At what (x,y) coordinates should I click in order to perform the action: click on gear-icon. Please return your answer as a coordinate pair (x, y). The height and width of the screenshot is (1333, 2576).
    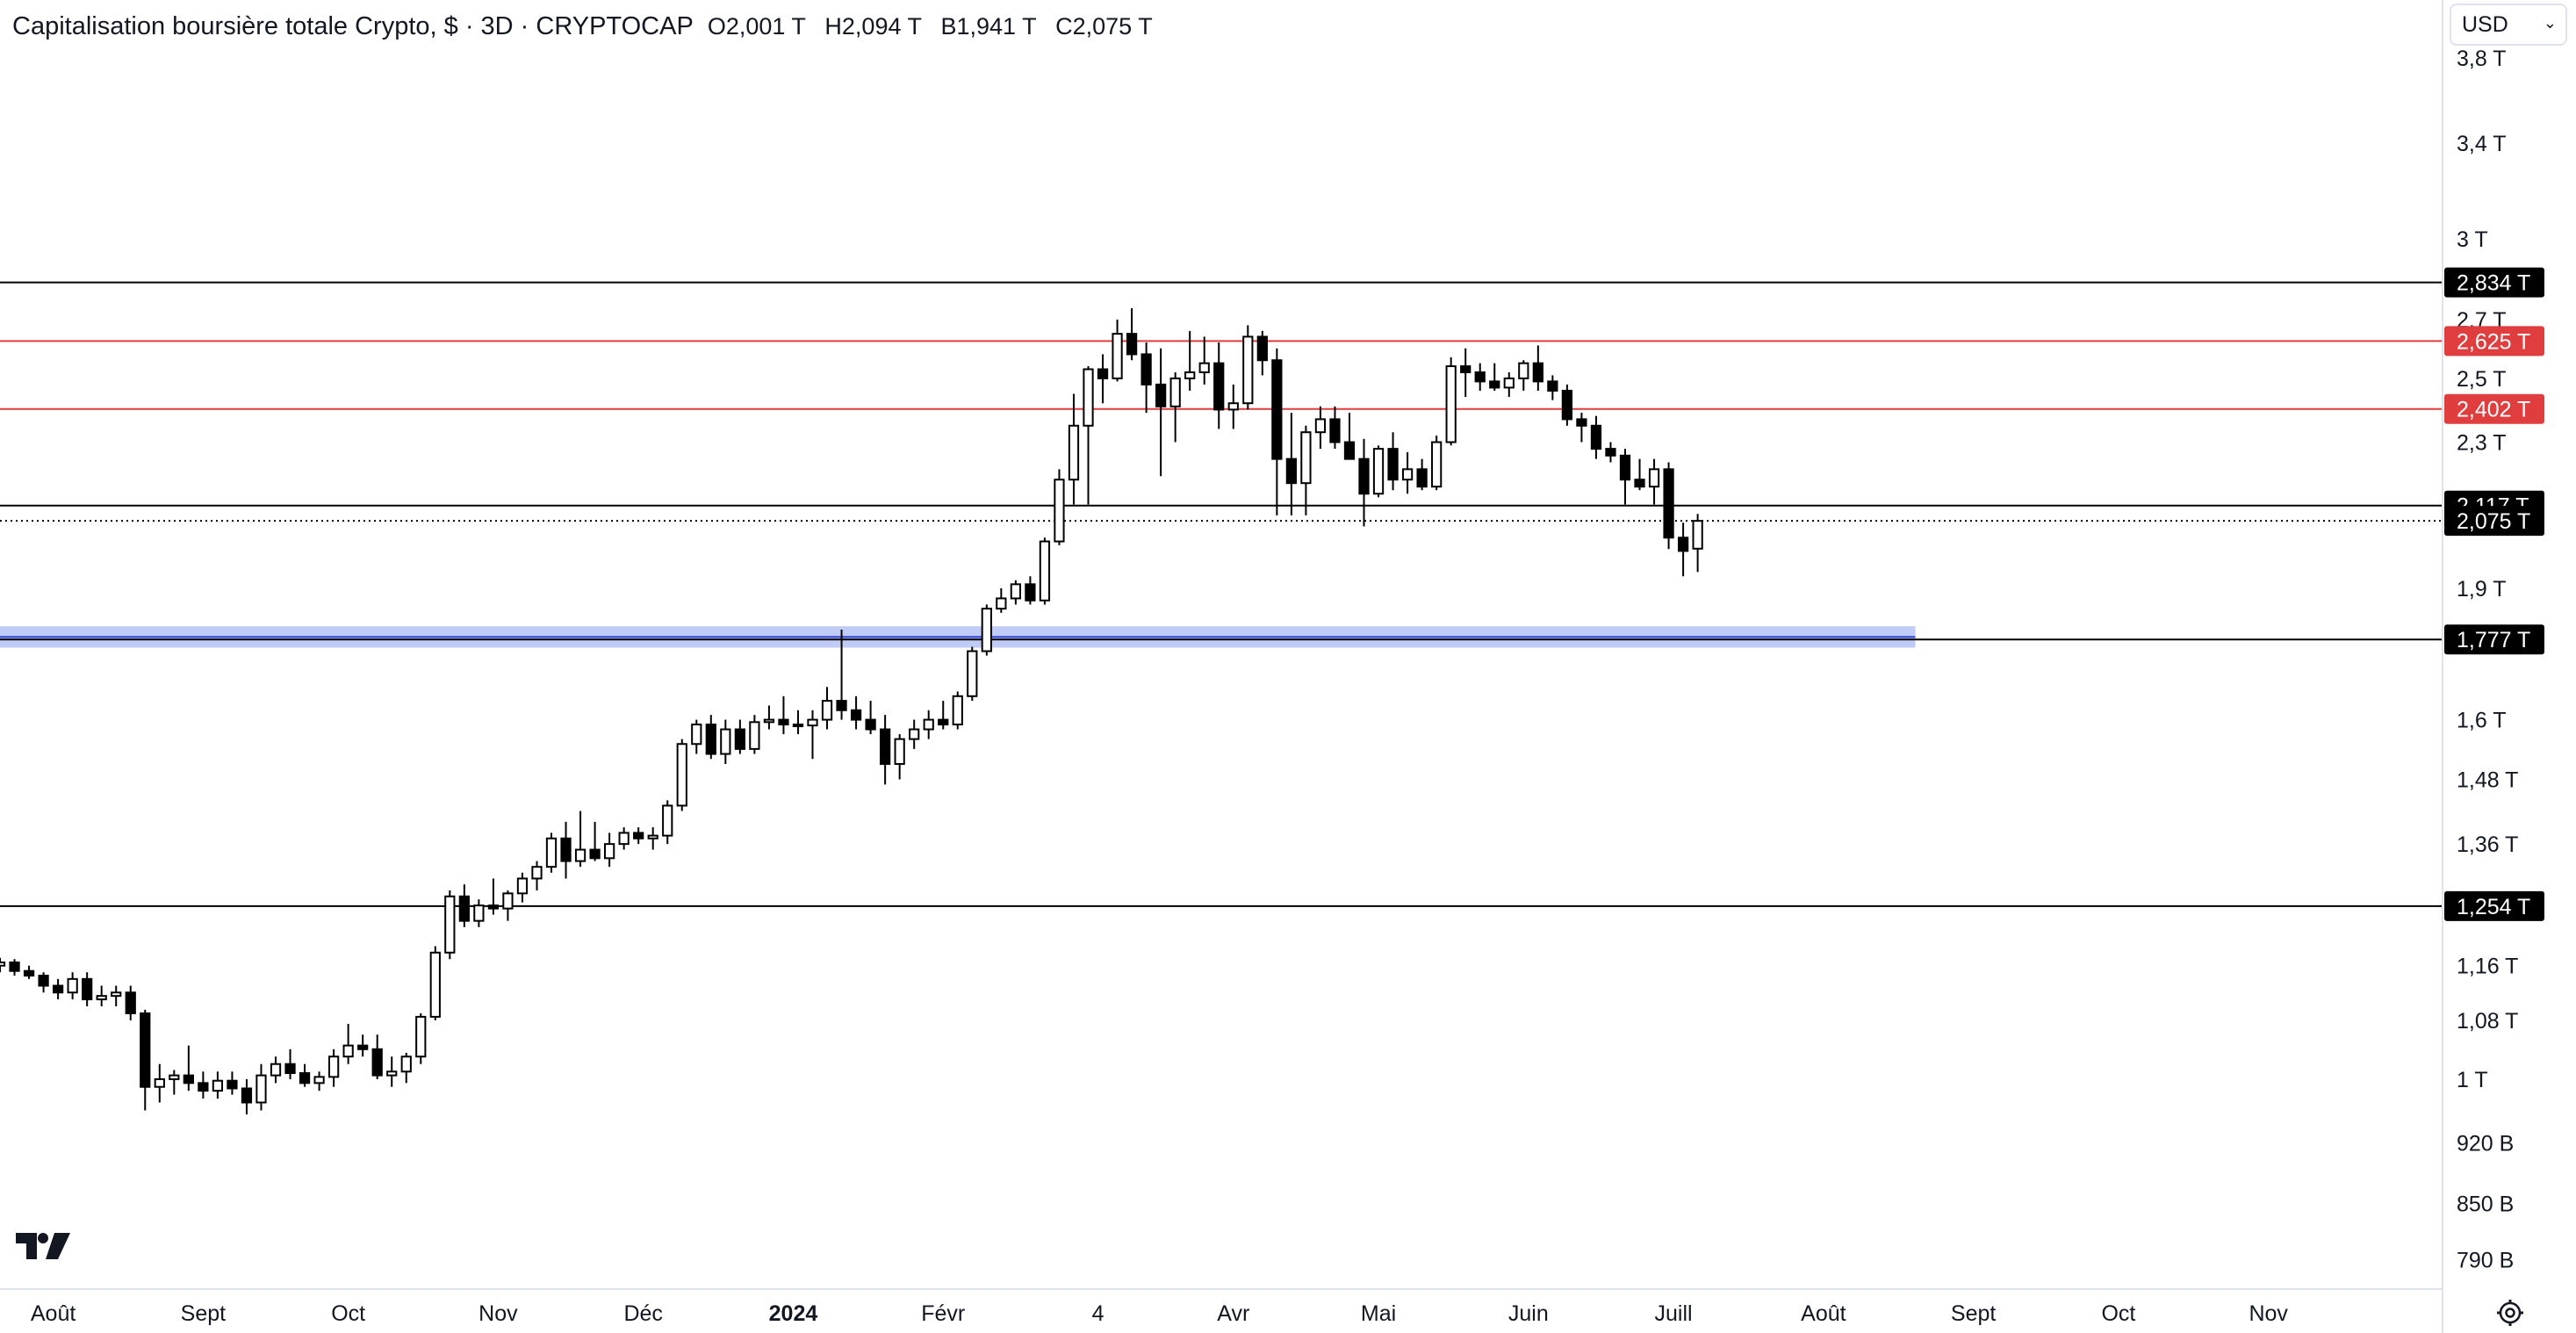
    Looking at the image, I should click on (2510, 1313).